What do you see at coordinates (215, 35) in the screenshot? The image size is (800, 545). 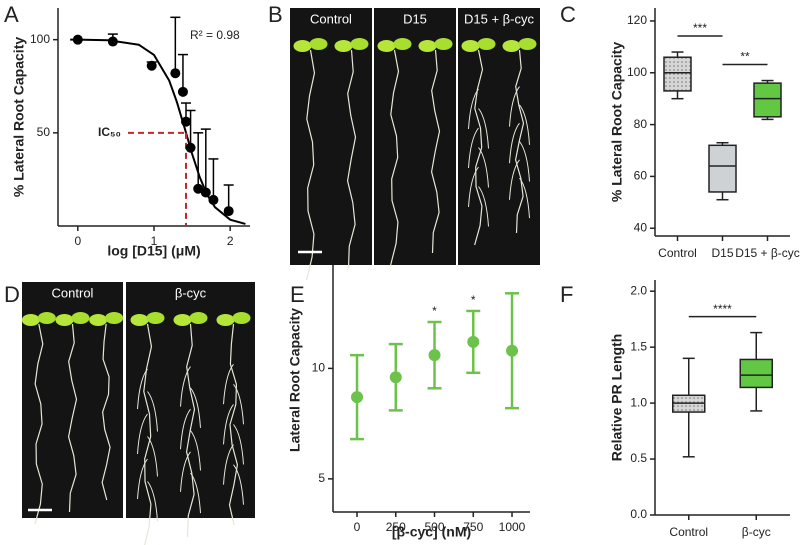 I see `r-squared: R² = 0.98` at bounding box center [215, 35].